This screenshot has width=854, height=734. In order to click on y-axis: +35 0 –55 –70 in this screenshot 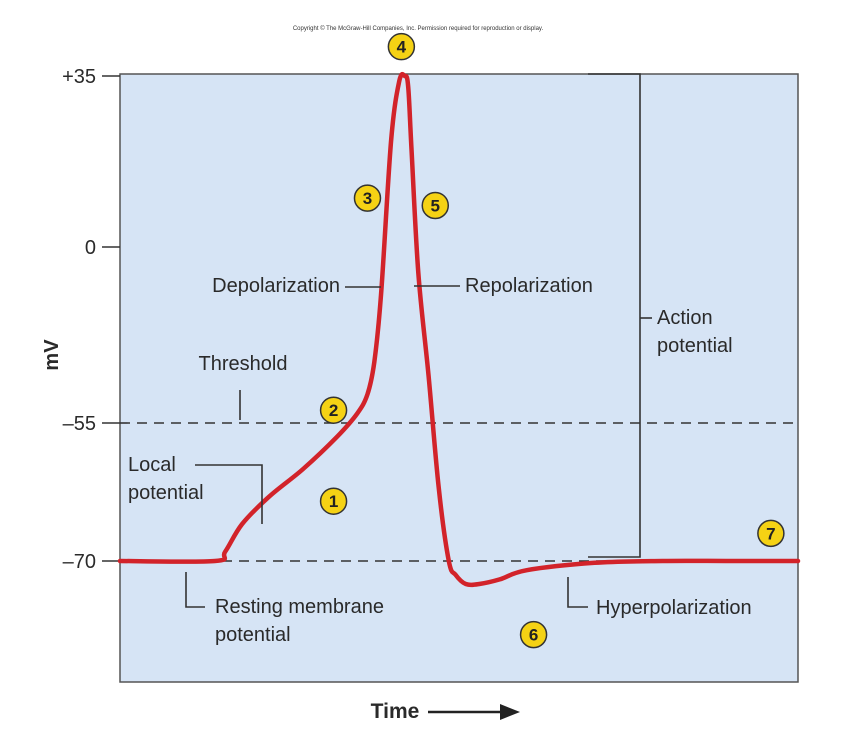, I will do `click(91, 319)`.